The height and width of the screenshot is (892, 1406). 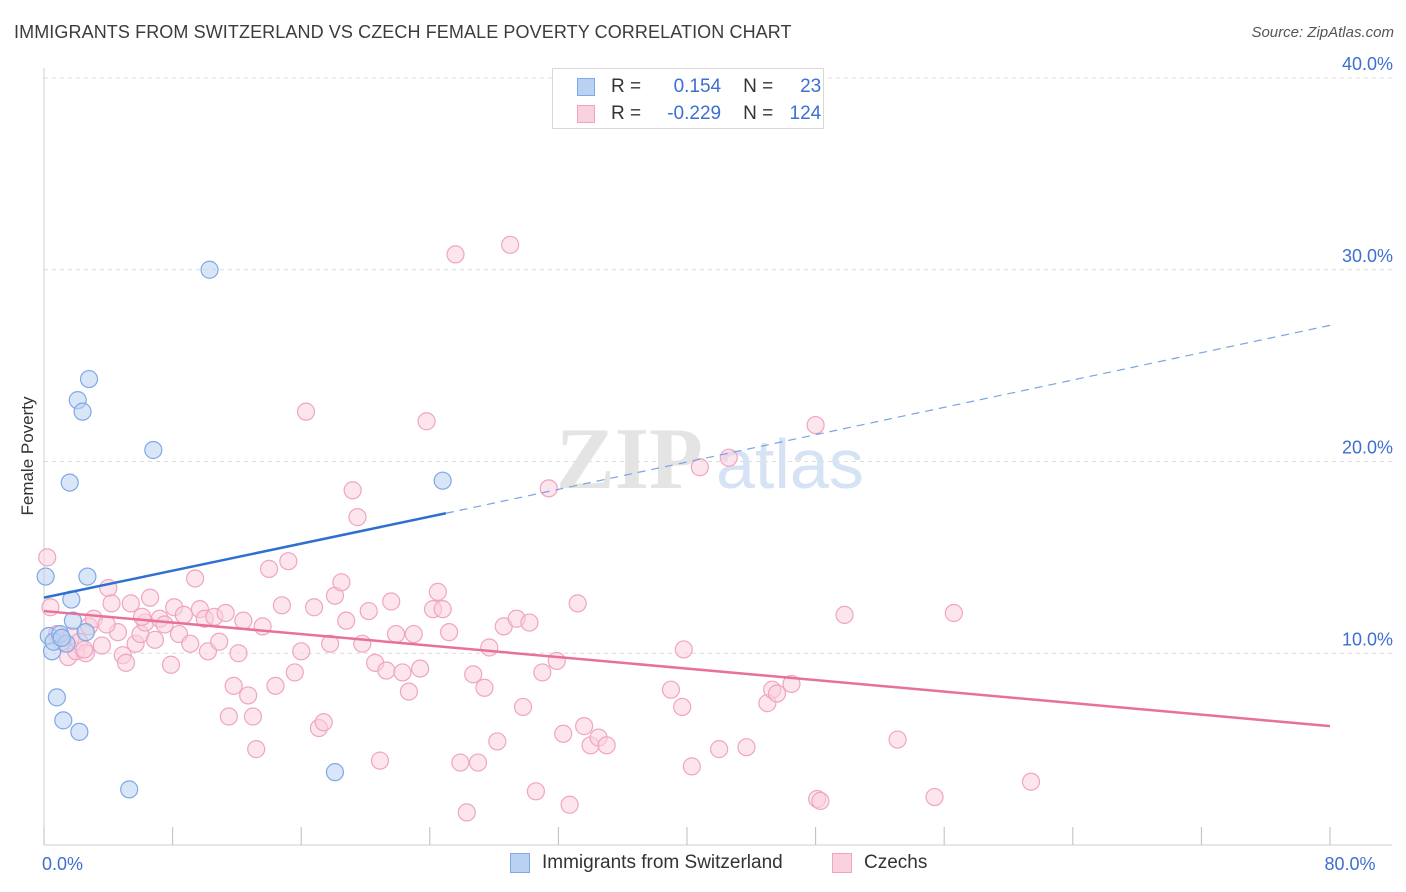 I want to click on y-tick-label: 40.0%, so click(x=1367, y=64).